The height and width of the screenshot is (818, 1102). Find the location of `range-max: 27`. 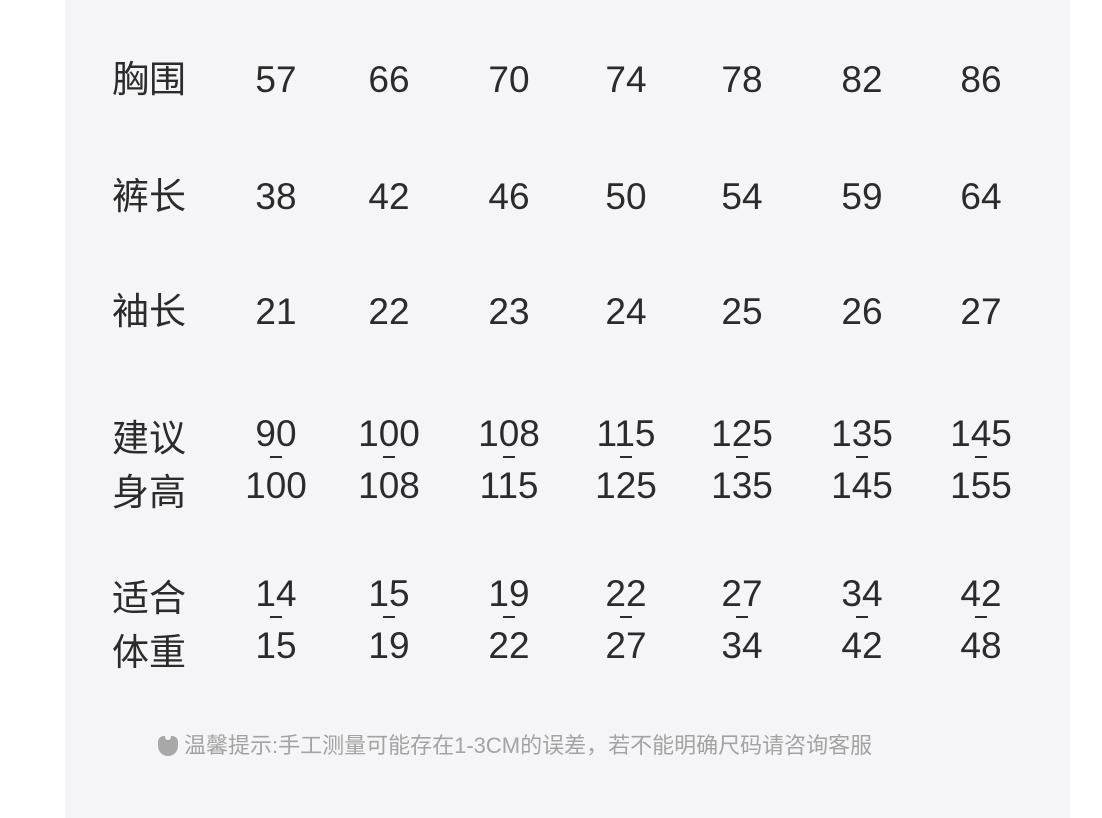

range-max: 27 is located at coordinates (626, 645).